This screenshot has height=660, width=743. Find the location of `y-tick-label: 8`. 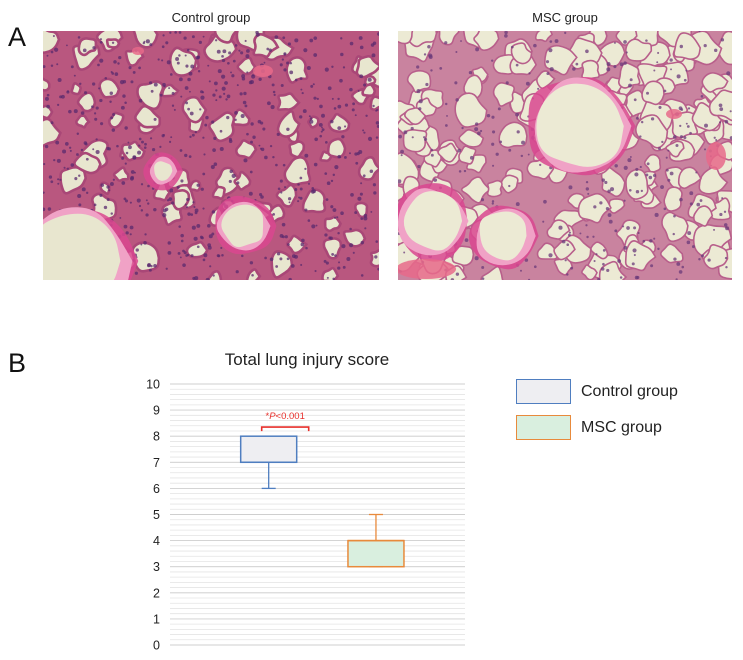

y-tick-label: 8 is located at coordinates (156, 437).